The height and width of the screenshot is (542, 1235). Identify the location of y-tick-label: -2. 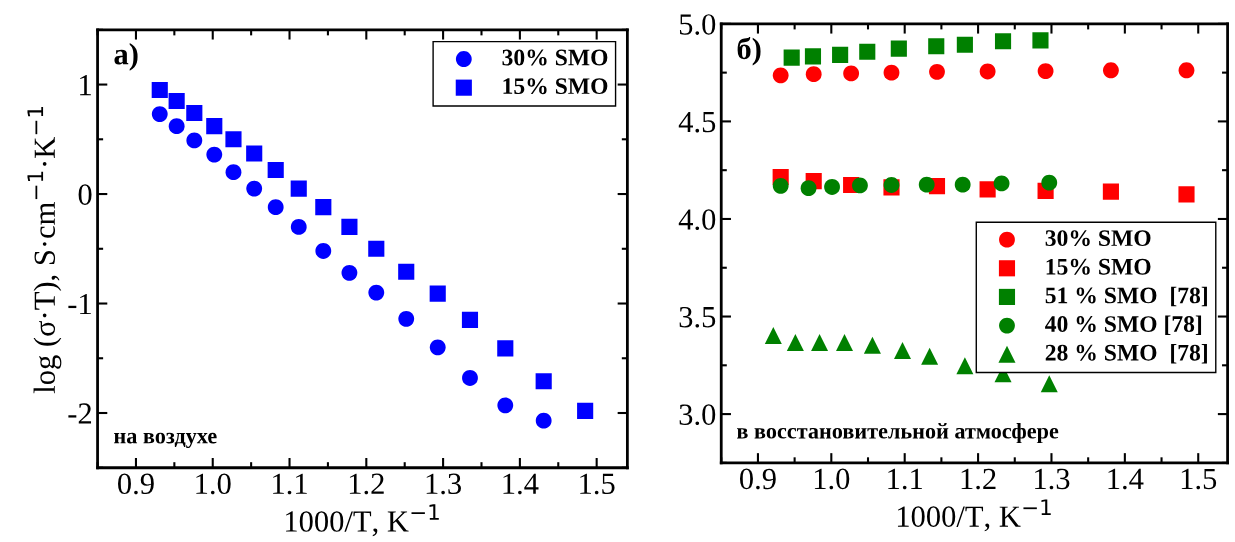
(80, 413).